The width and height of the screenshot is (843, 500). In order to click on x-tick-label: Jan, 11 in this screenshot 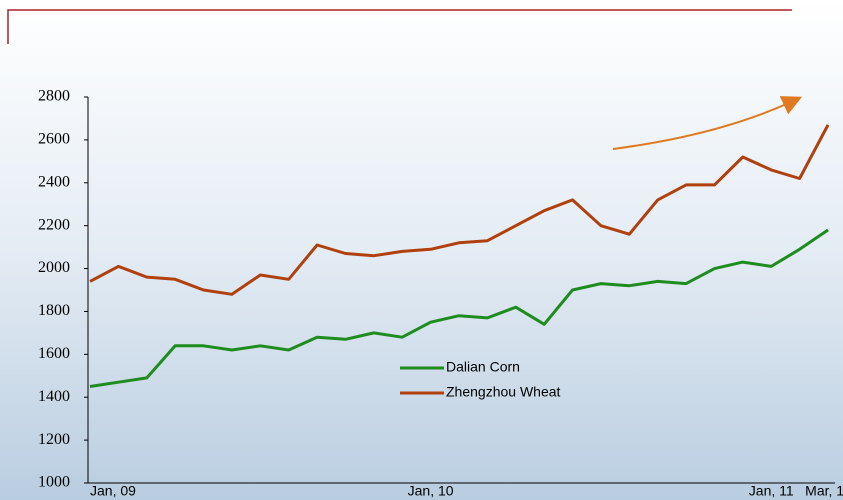, I will do `click(771, 491)`.